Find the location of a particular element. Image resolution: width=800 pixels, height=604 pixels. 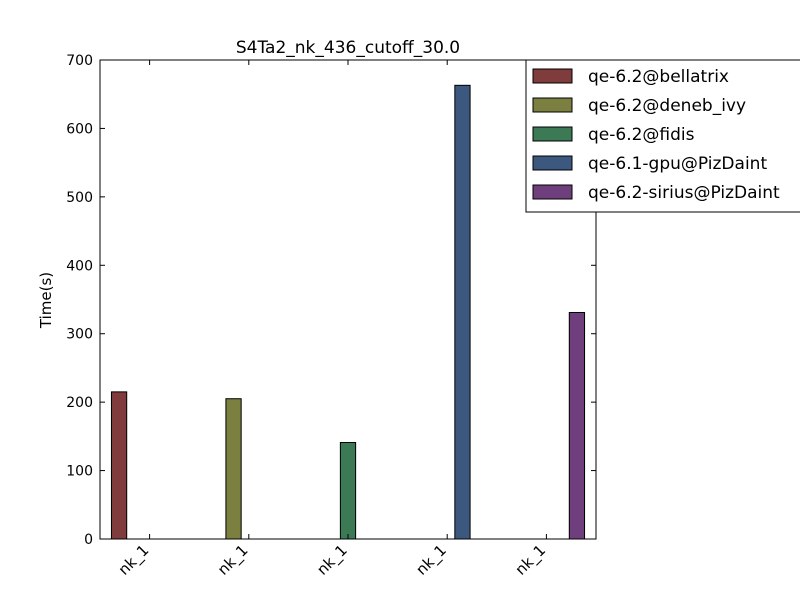

y-axis-label: Time(s) is located at coordinates (46, 300).